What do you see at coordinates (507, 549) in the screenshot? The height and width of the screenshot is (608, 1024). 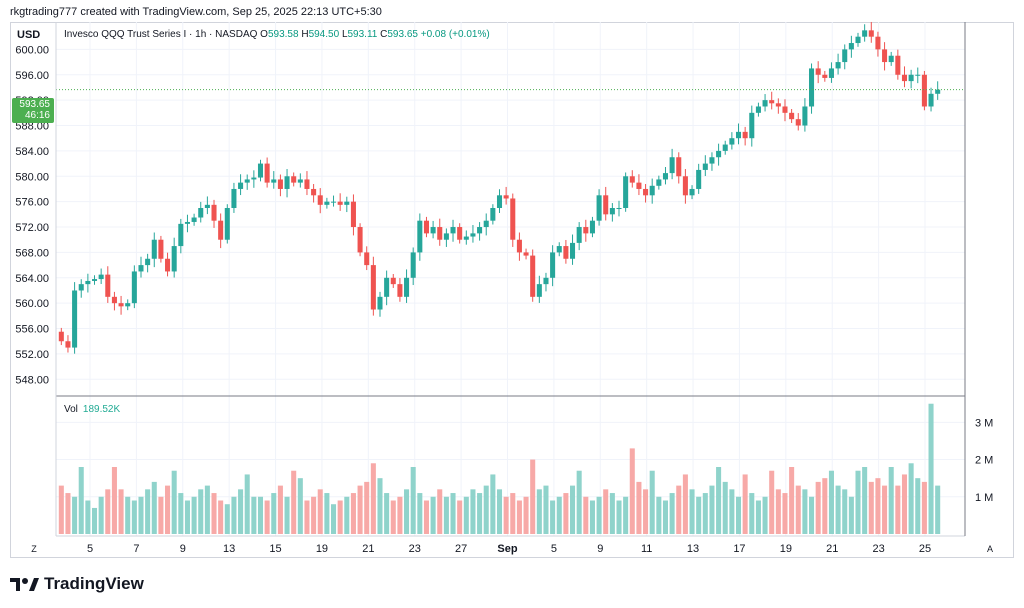 I see `x-tick-label: Sep` at bounding box center [507, 549].